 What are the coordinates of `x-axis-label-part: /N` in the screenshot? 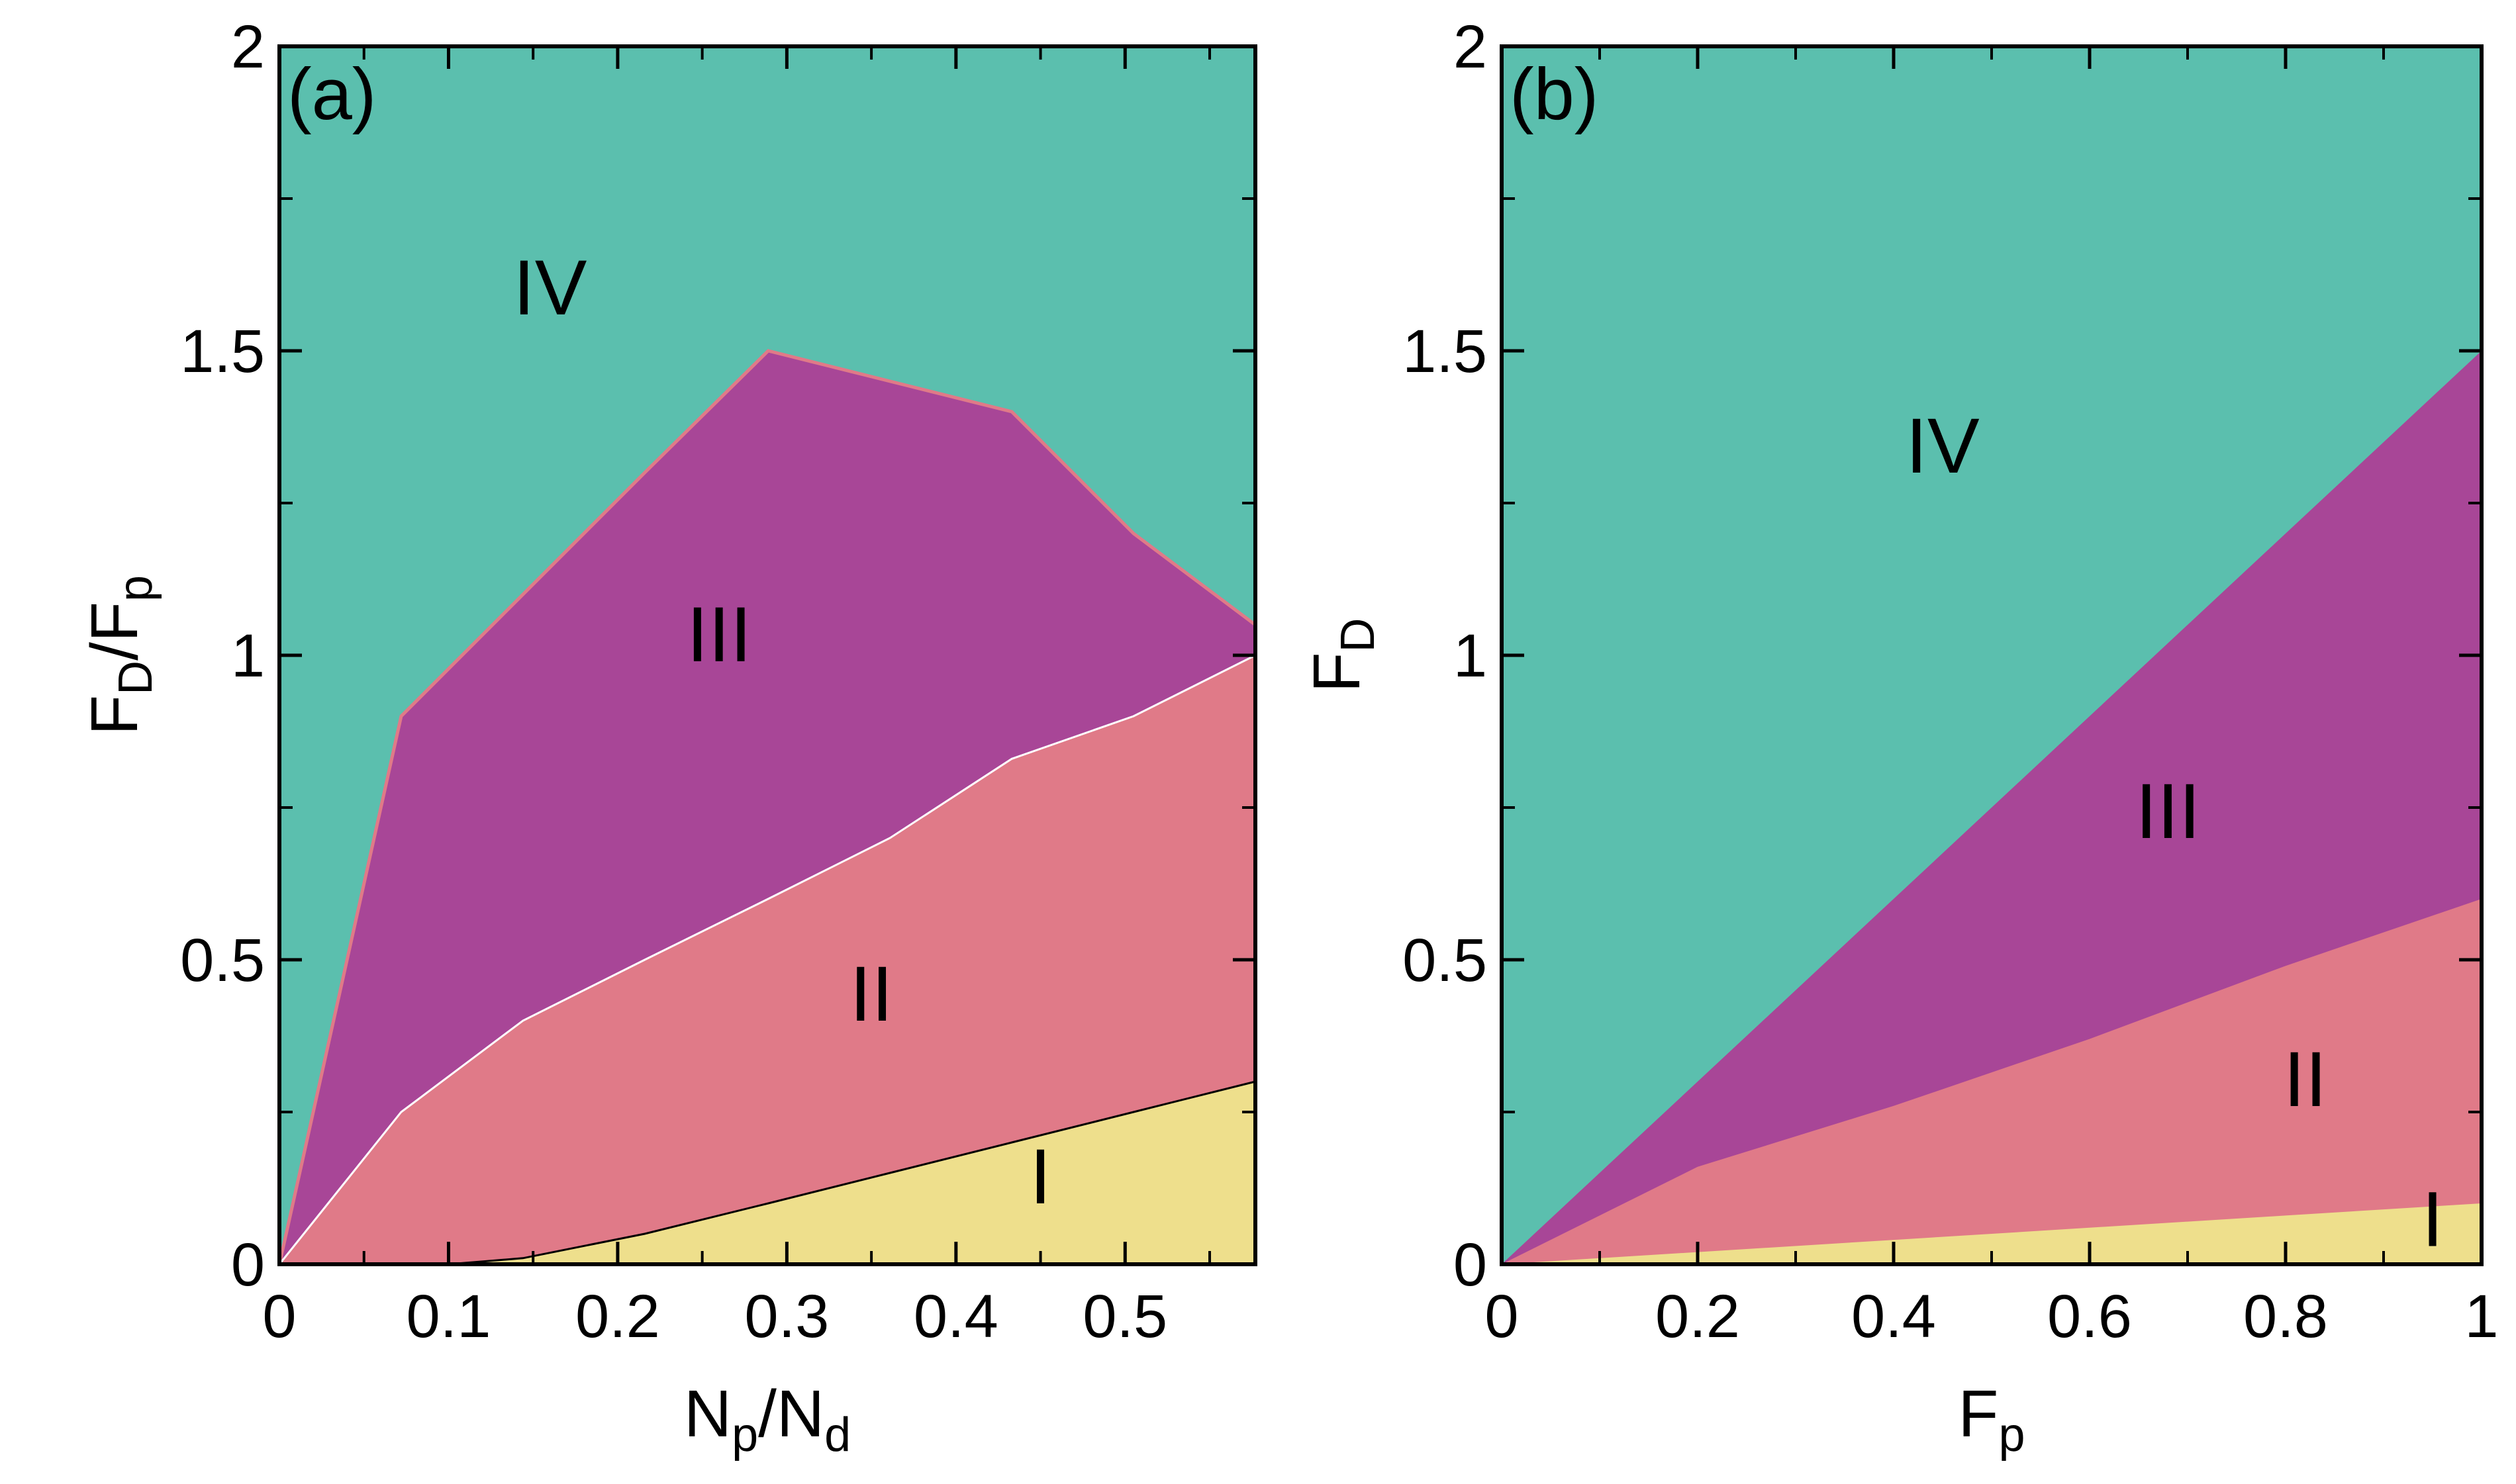 It's located at (791, 1414).